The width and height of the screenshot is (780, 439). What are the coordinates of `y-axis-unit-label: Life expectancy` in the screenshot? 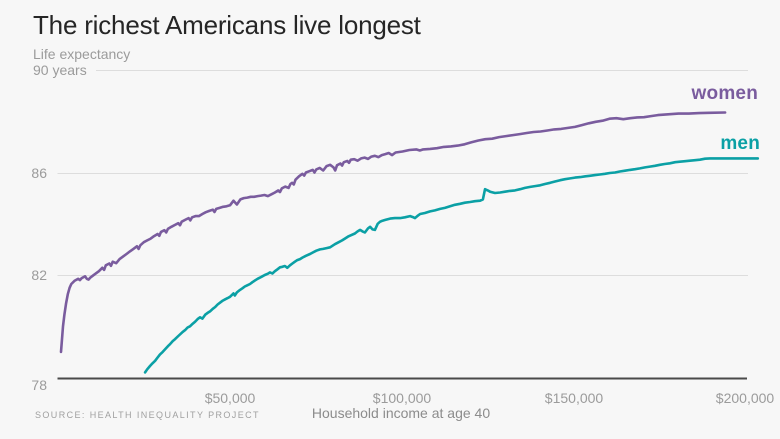 It's located at (82, 54).